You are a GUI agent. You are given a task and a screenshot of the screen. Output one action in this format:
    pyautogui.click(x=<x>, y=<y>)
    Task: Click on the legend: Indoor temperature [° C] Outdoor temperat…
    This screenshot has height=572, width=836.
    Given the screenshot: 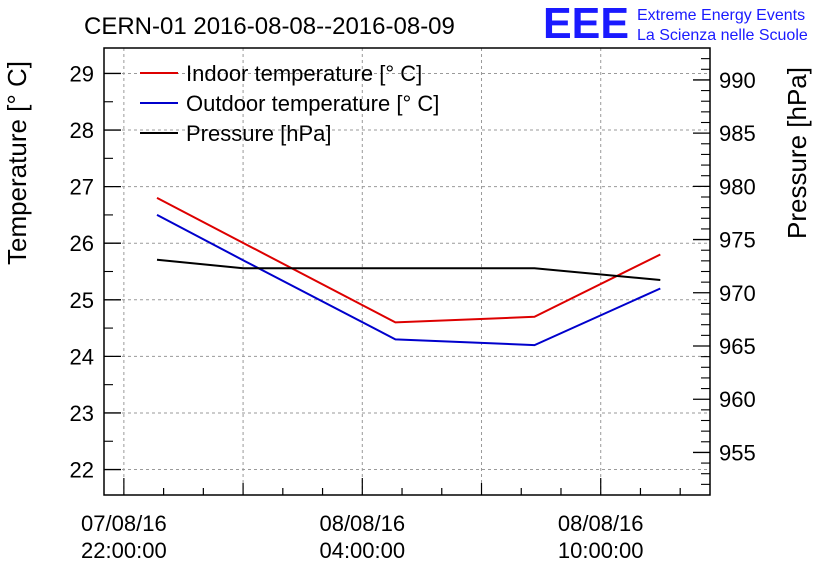 What is the action you would take?
    pyautogui.click(x=289, y=103)
    